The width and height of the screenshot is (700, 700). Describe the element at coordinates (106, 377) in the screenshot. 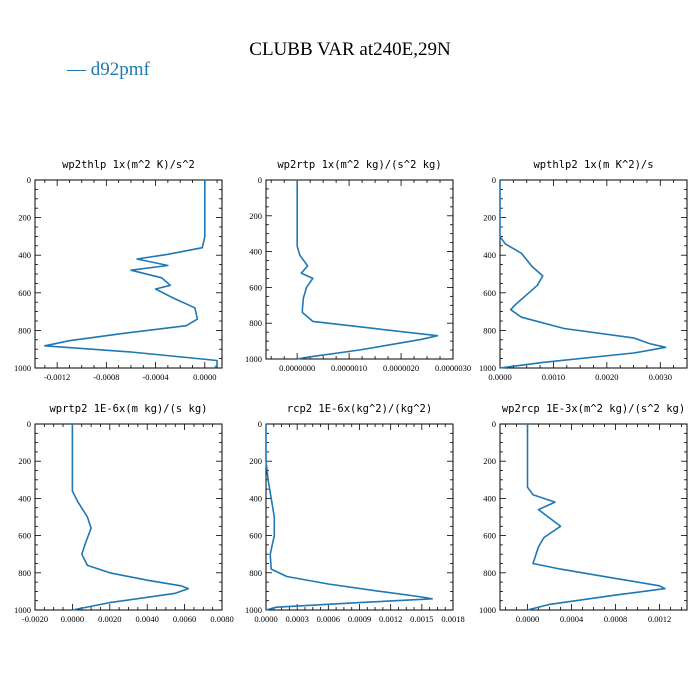

I see `x-tick-label: -0.0008` at that location.